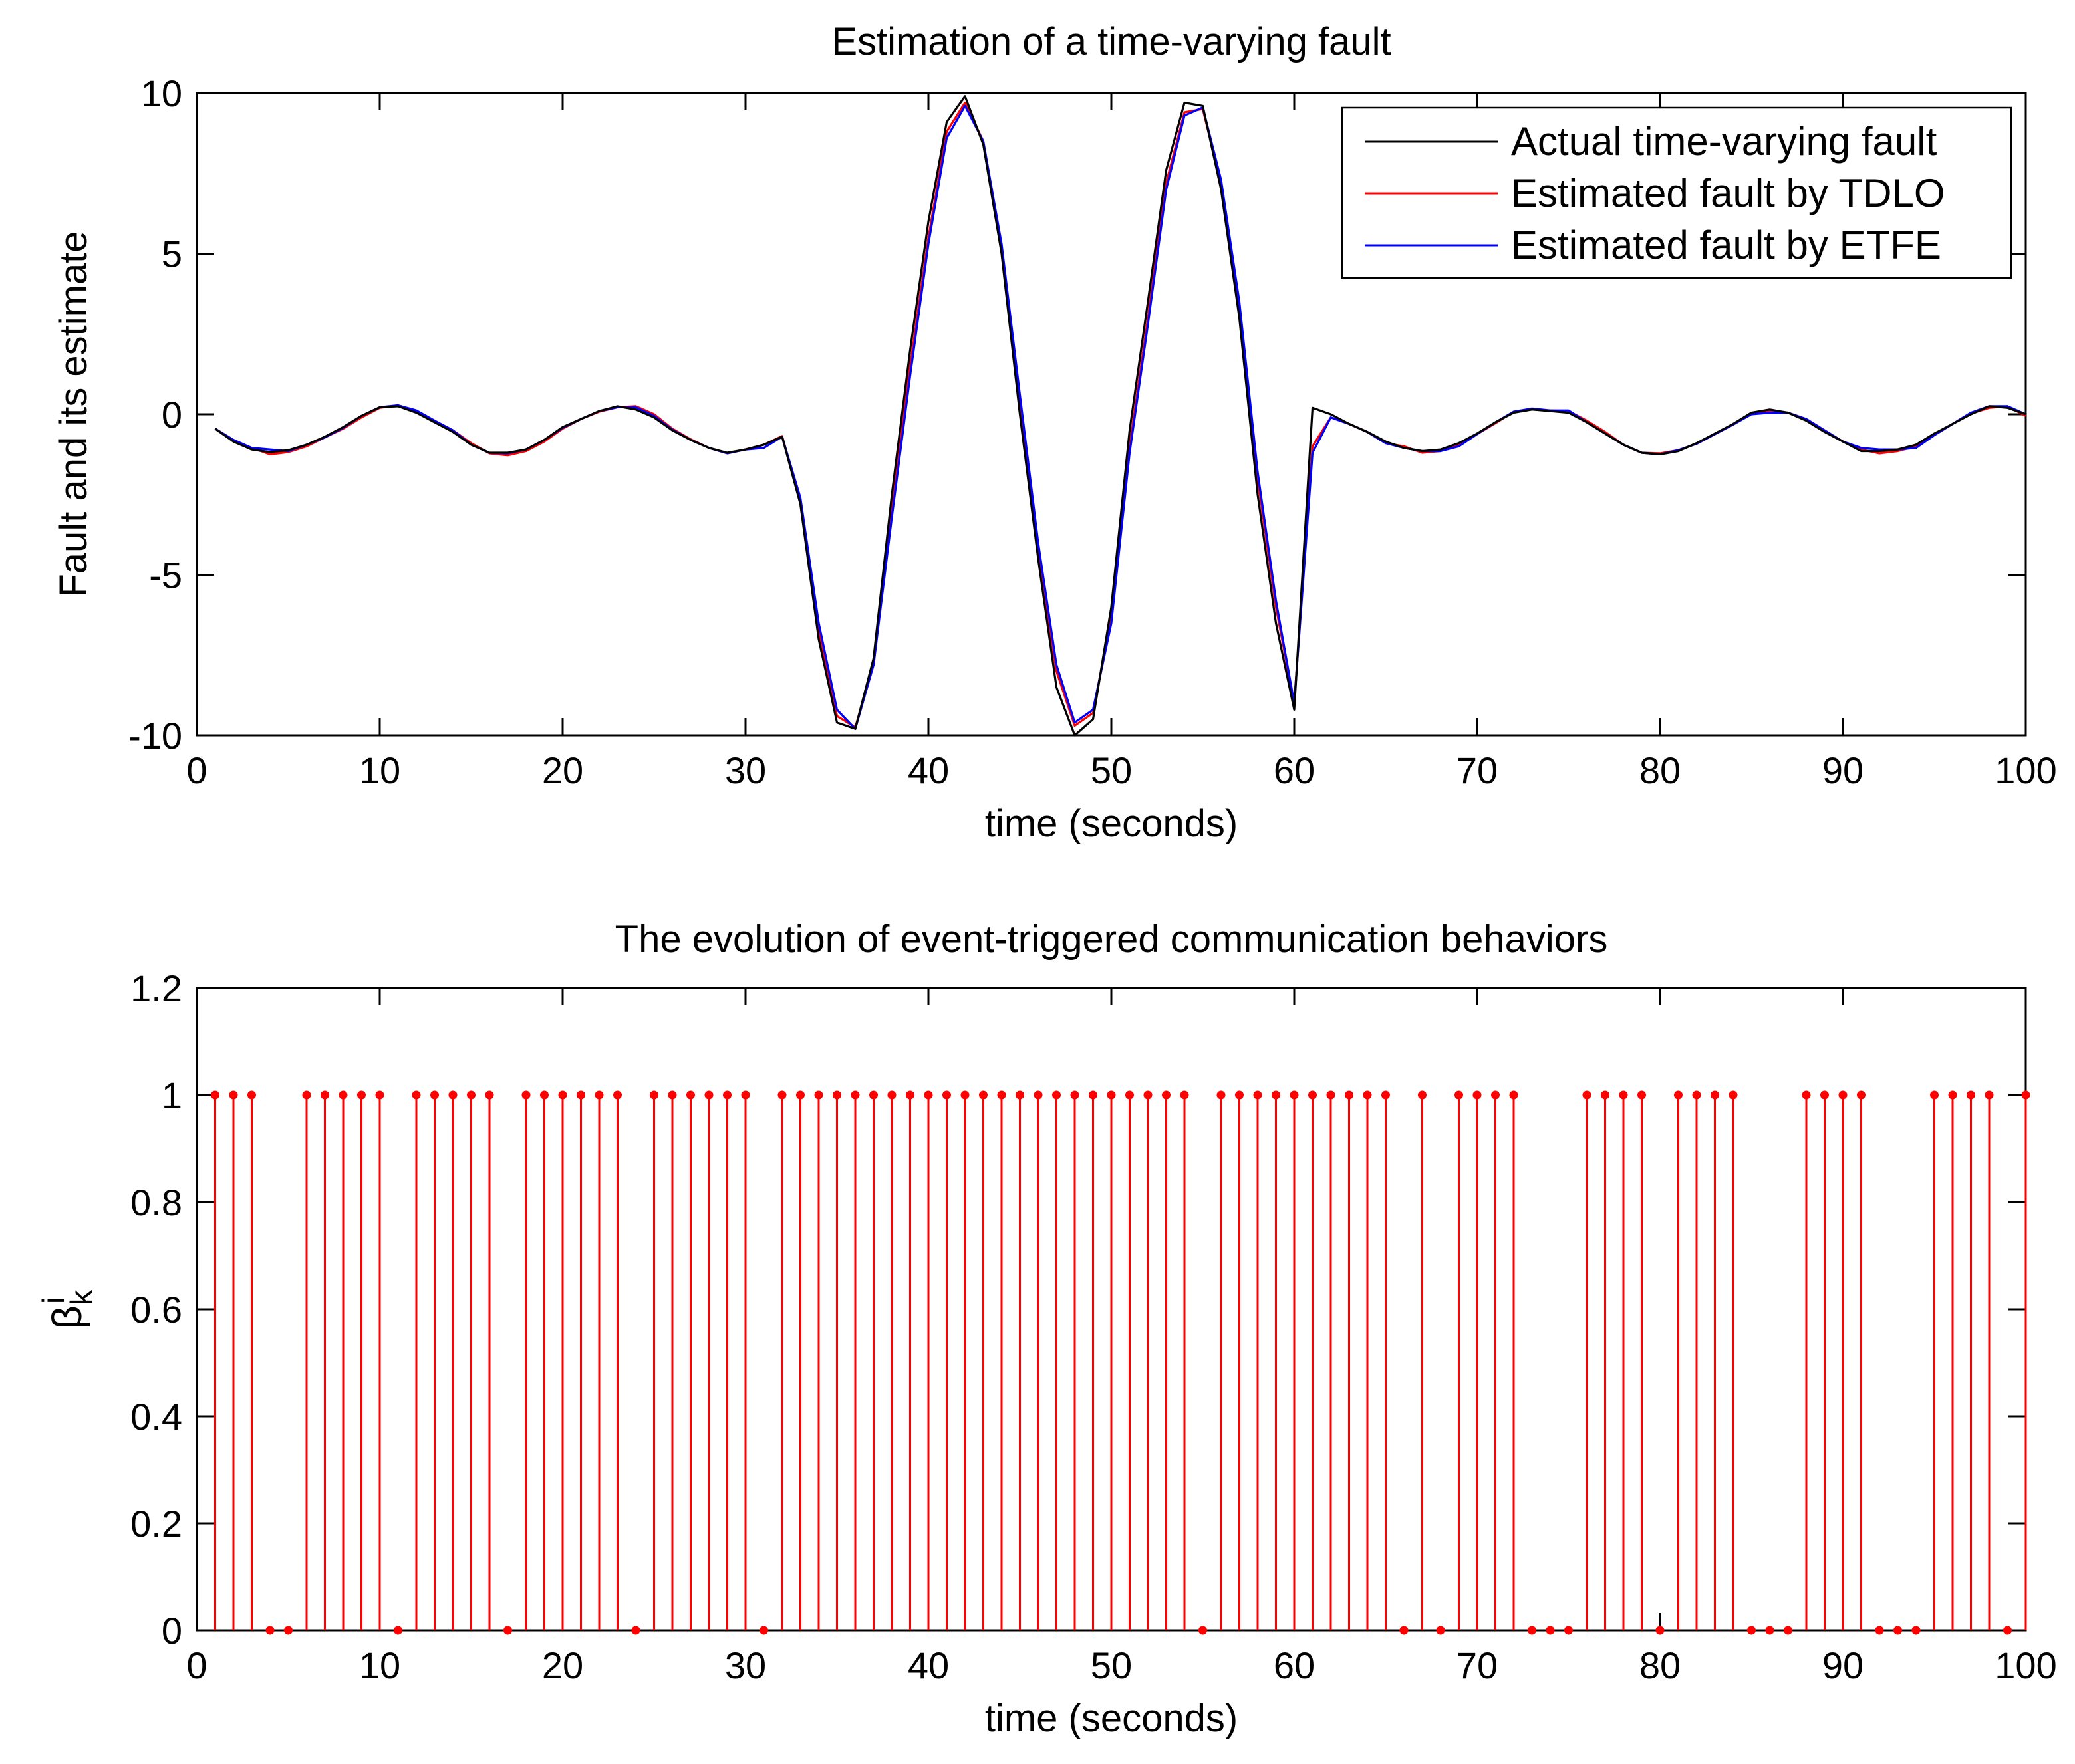 The image size is (2075, 1764). I want to click on top-ytick-label: 0, so click(172, 415).